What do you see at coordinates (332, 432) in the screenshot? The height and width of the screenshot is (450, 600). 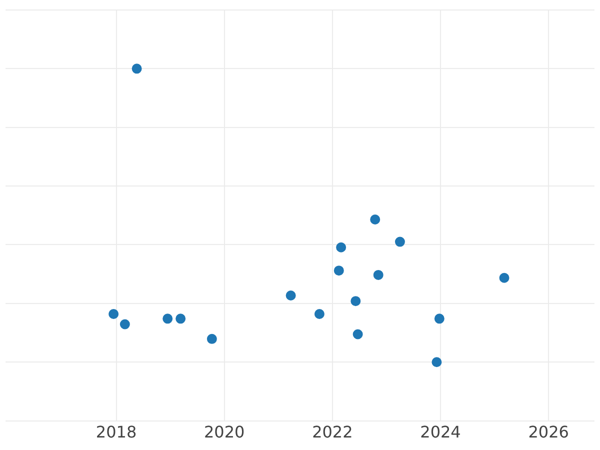 I see `x-tick-label: 2022` at bounding box center [332, 432].